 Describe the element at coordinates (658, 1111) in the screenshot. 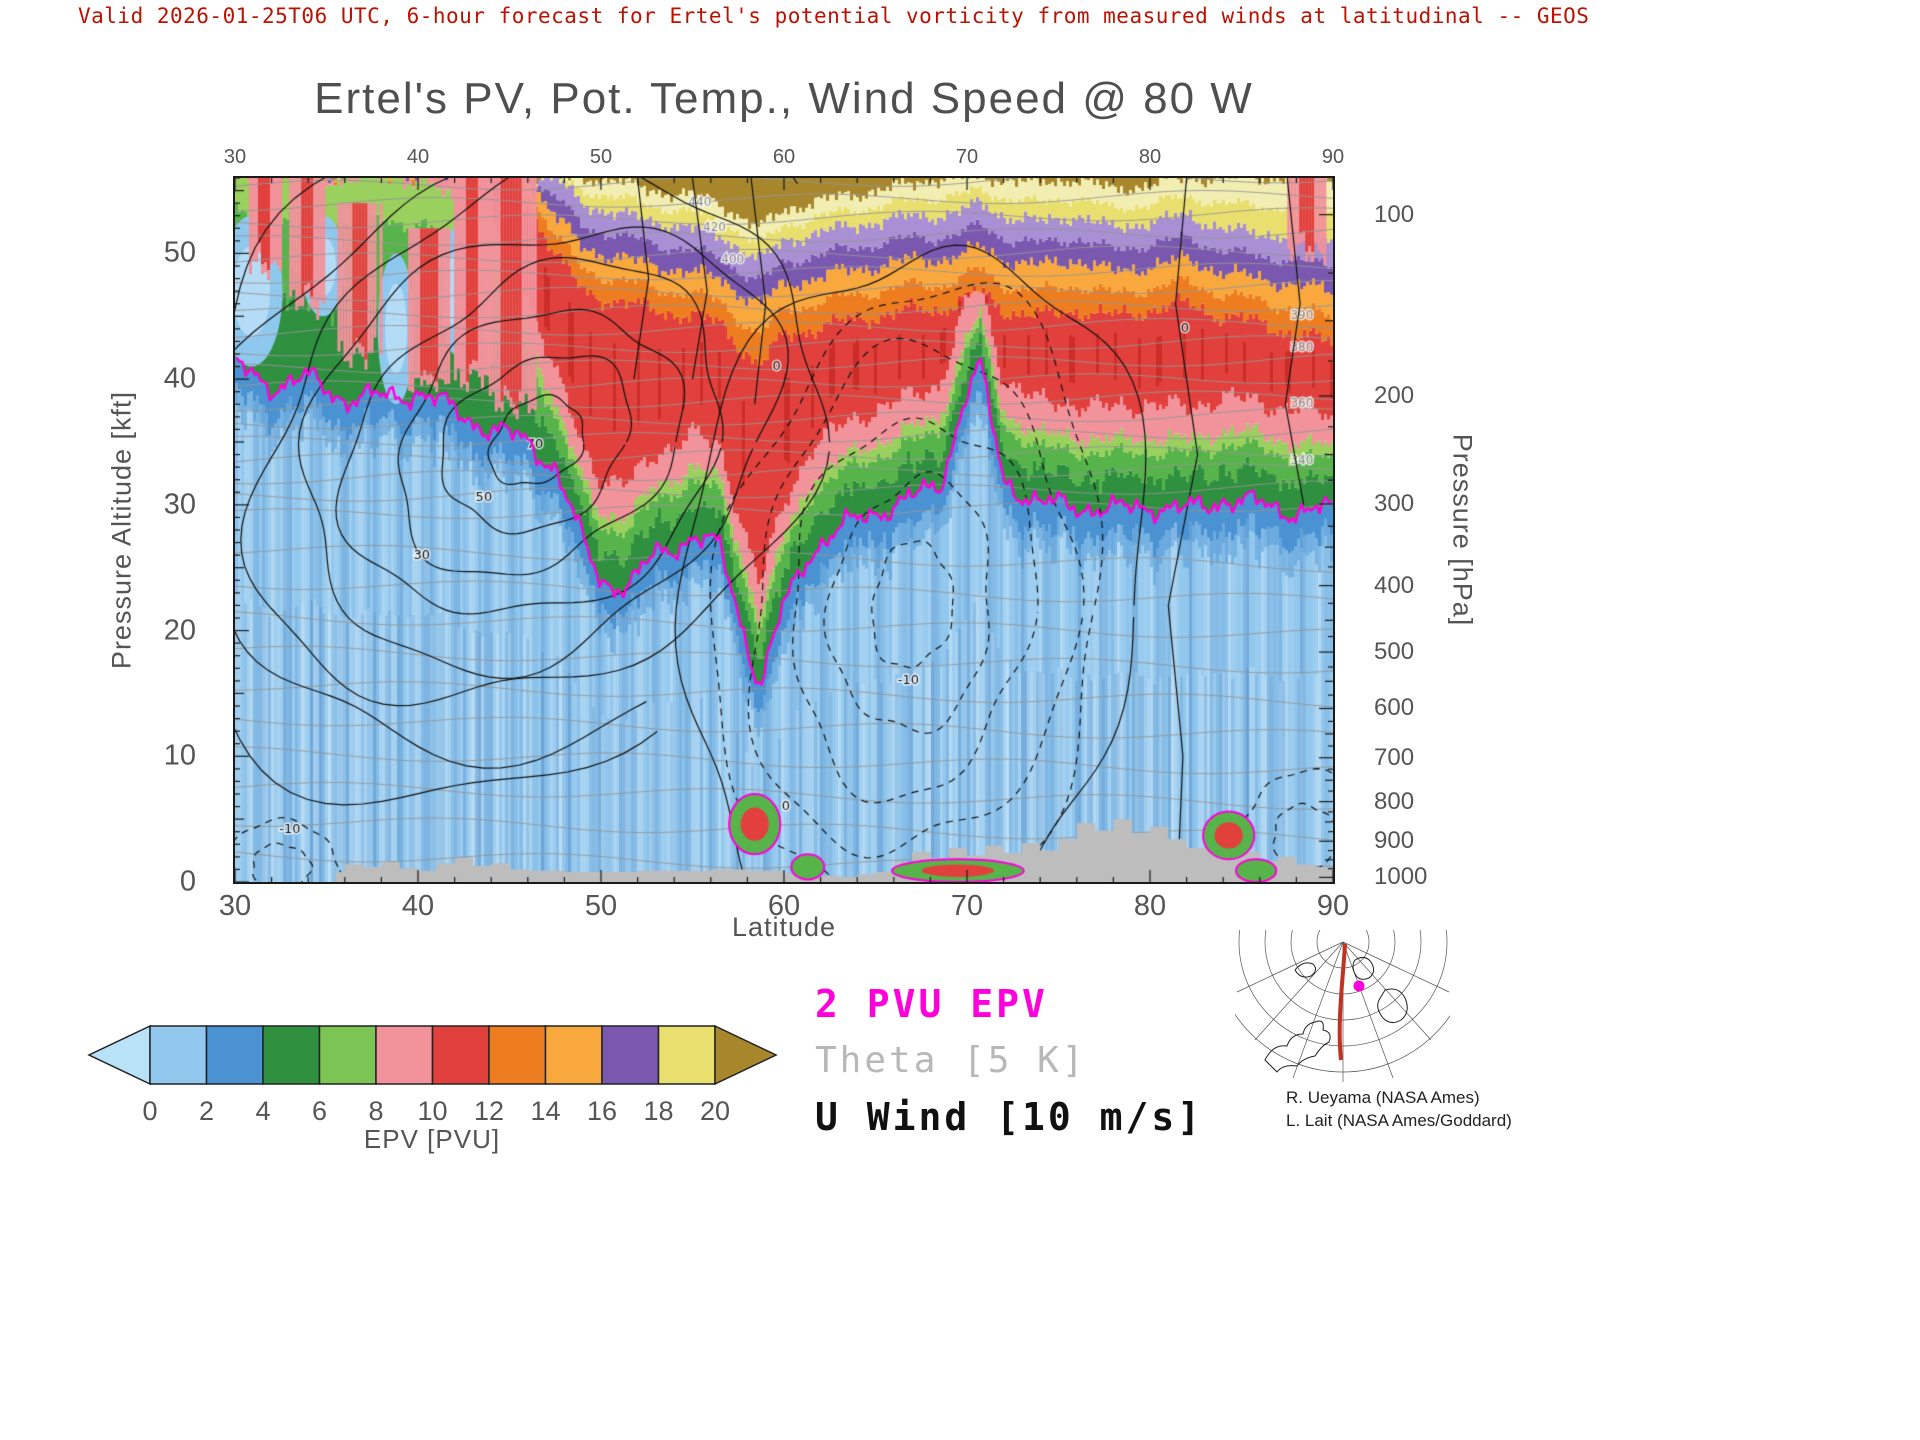

I see `colorbar-tick-label: 18` at that location.